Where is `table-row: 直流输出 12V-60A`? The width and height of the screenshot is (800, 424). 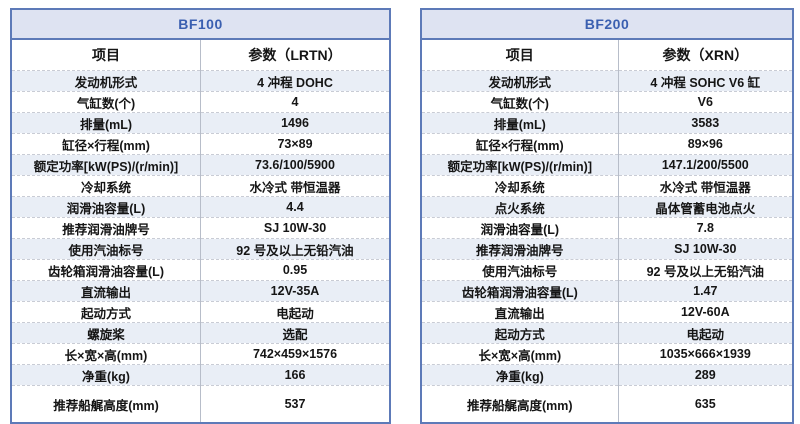 table-row: 直流输出 12V-60A is located at coordinates (607, 312).